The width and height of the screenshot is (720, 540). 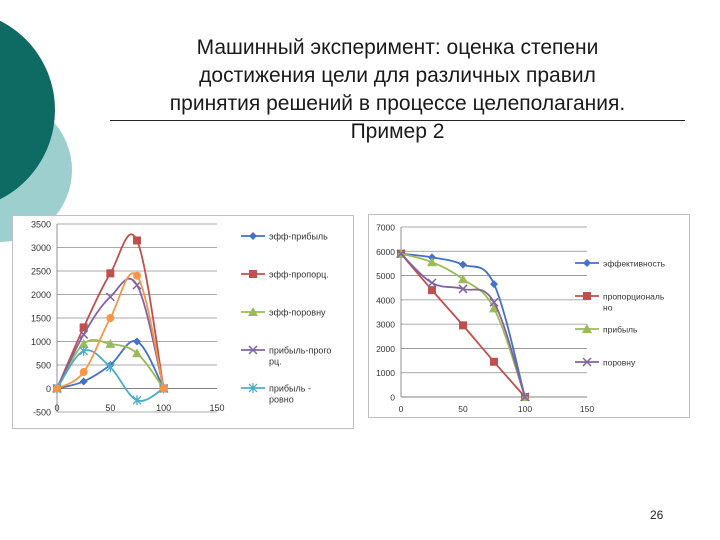 What do you see at coordinates (385, 228) in the screenshot?
I see `y-tick-label: 7000` at bounding box center [385, 228].